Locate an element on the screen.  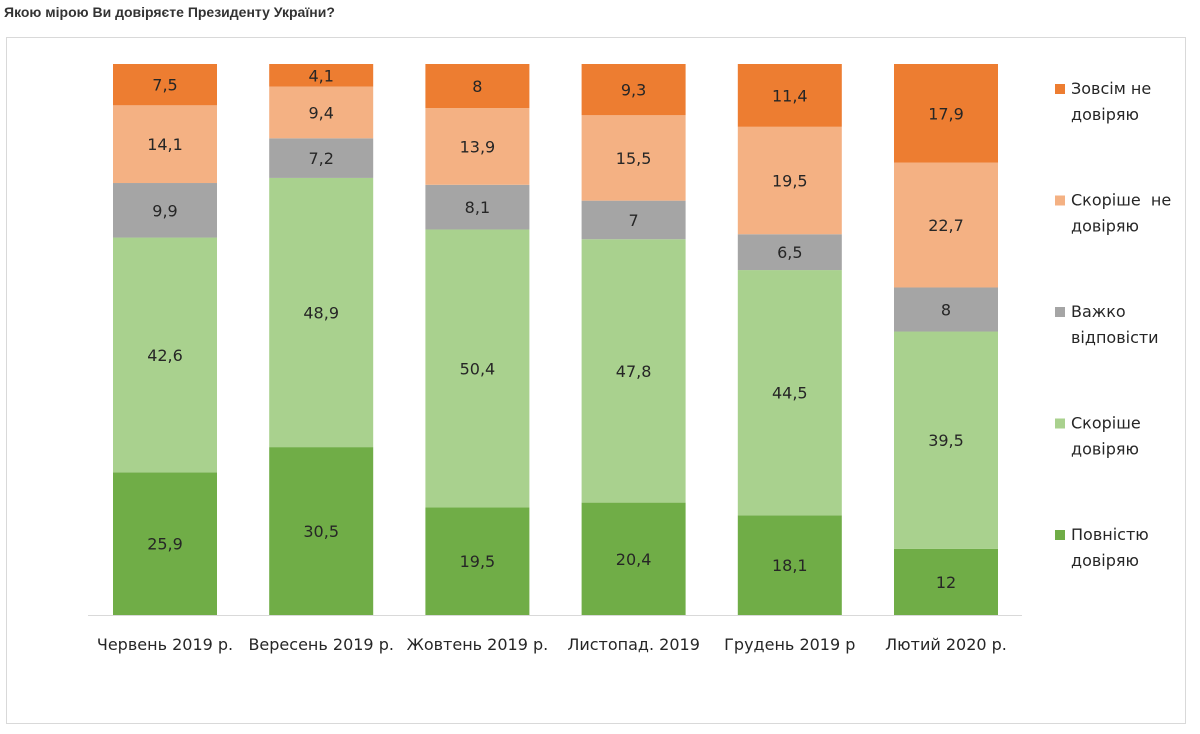
data-label-hard_to_say: 6,5 is located at coordinates (789, 252).